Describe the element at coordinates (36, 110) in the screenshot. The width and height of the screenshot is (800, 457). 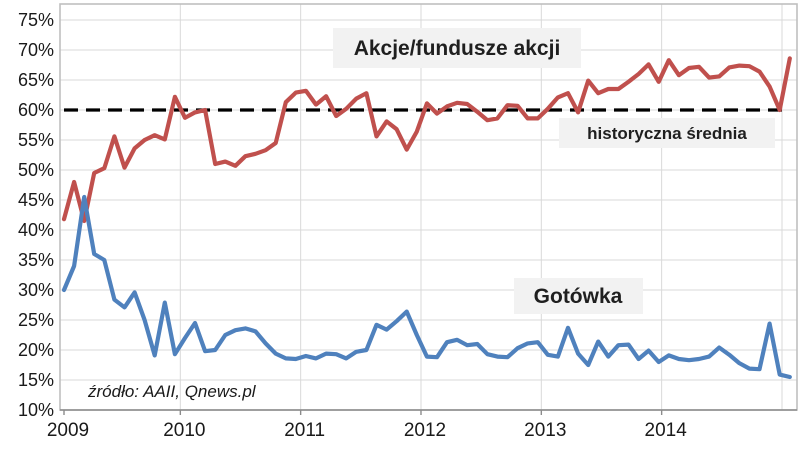
I see `y-tick-label: 60%` at that location.